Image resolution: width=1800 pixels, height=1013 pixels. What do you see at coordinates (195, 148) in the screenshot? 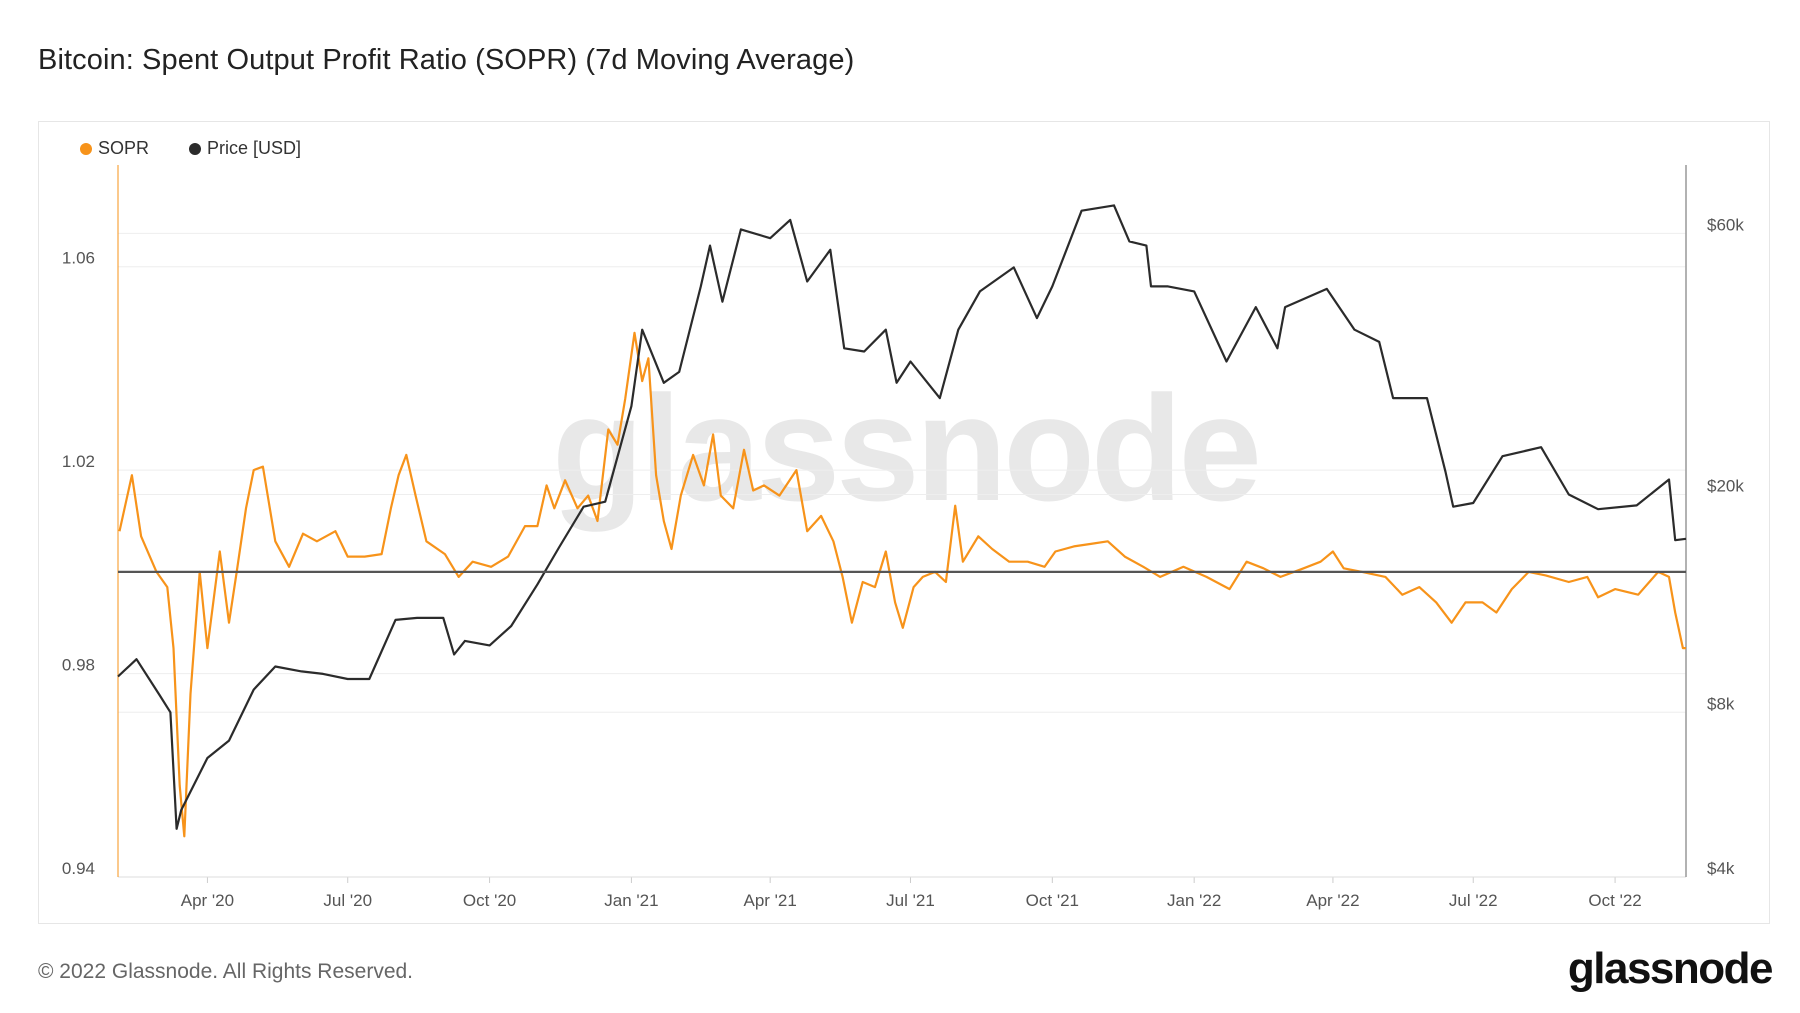
I see `legend-dot-price` at bounding box center [195, 148].